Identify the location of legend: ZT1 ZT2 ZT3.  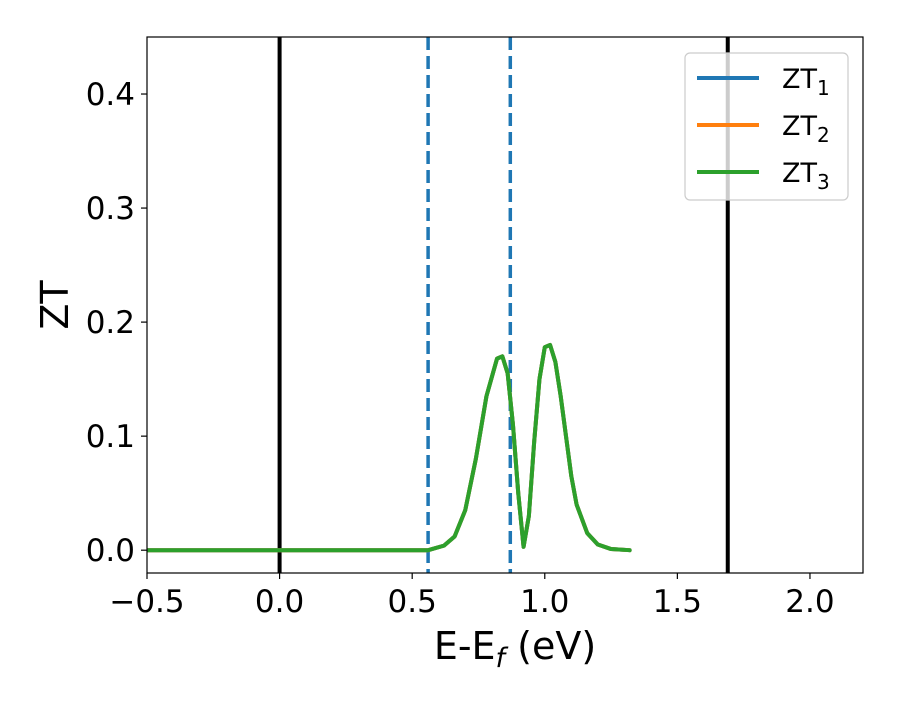
(766, 126).